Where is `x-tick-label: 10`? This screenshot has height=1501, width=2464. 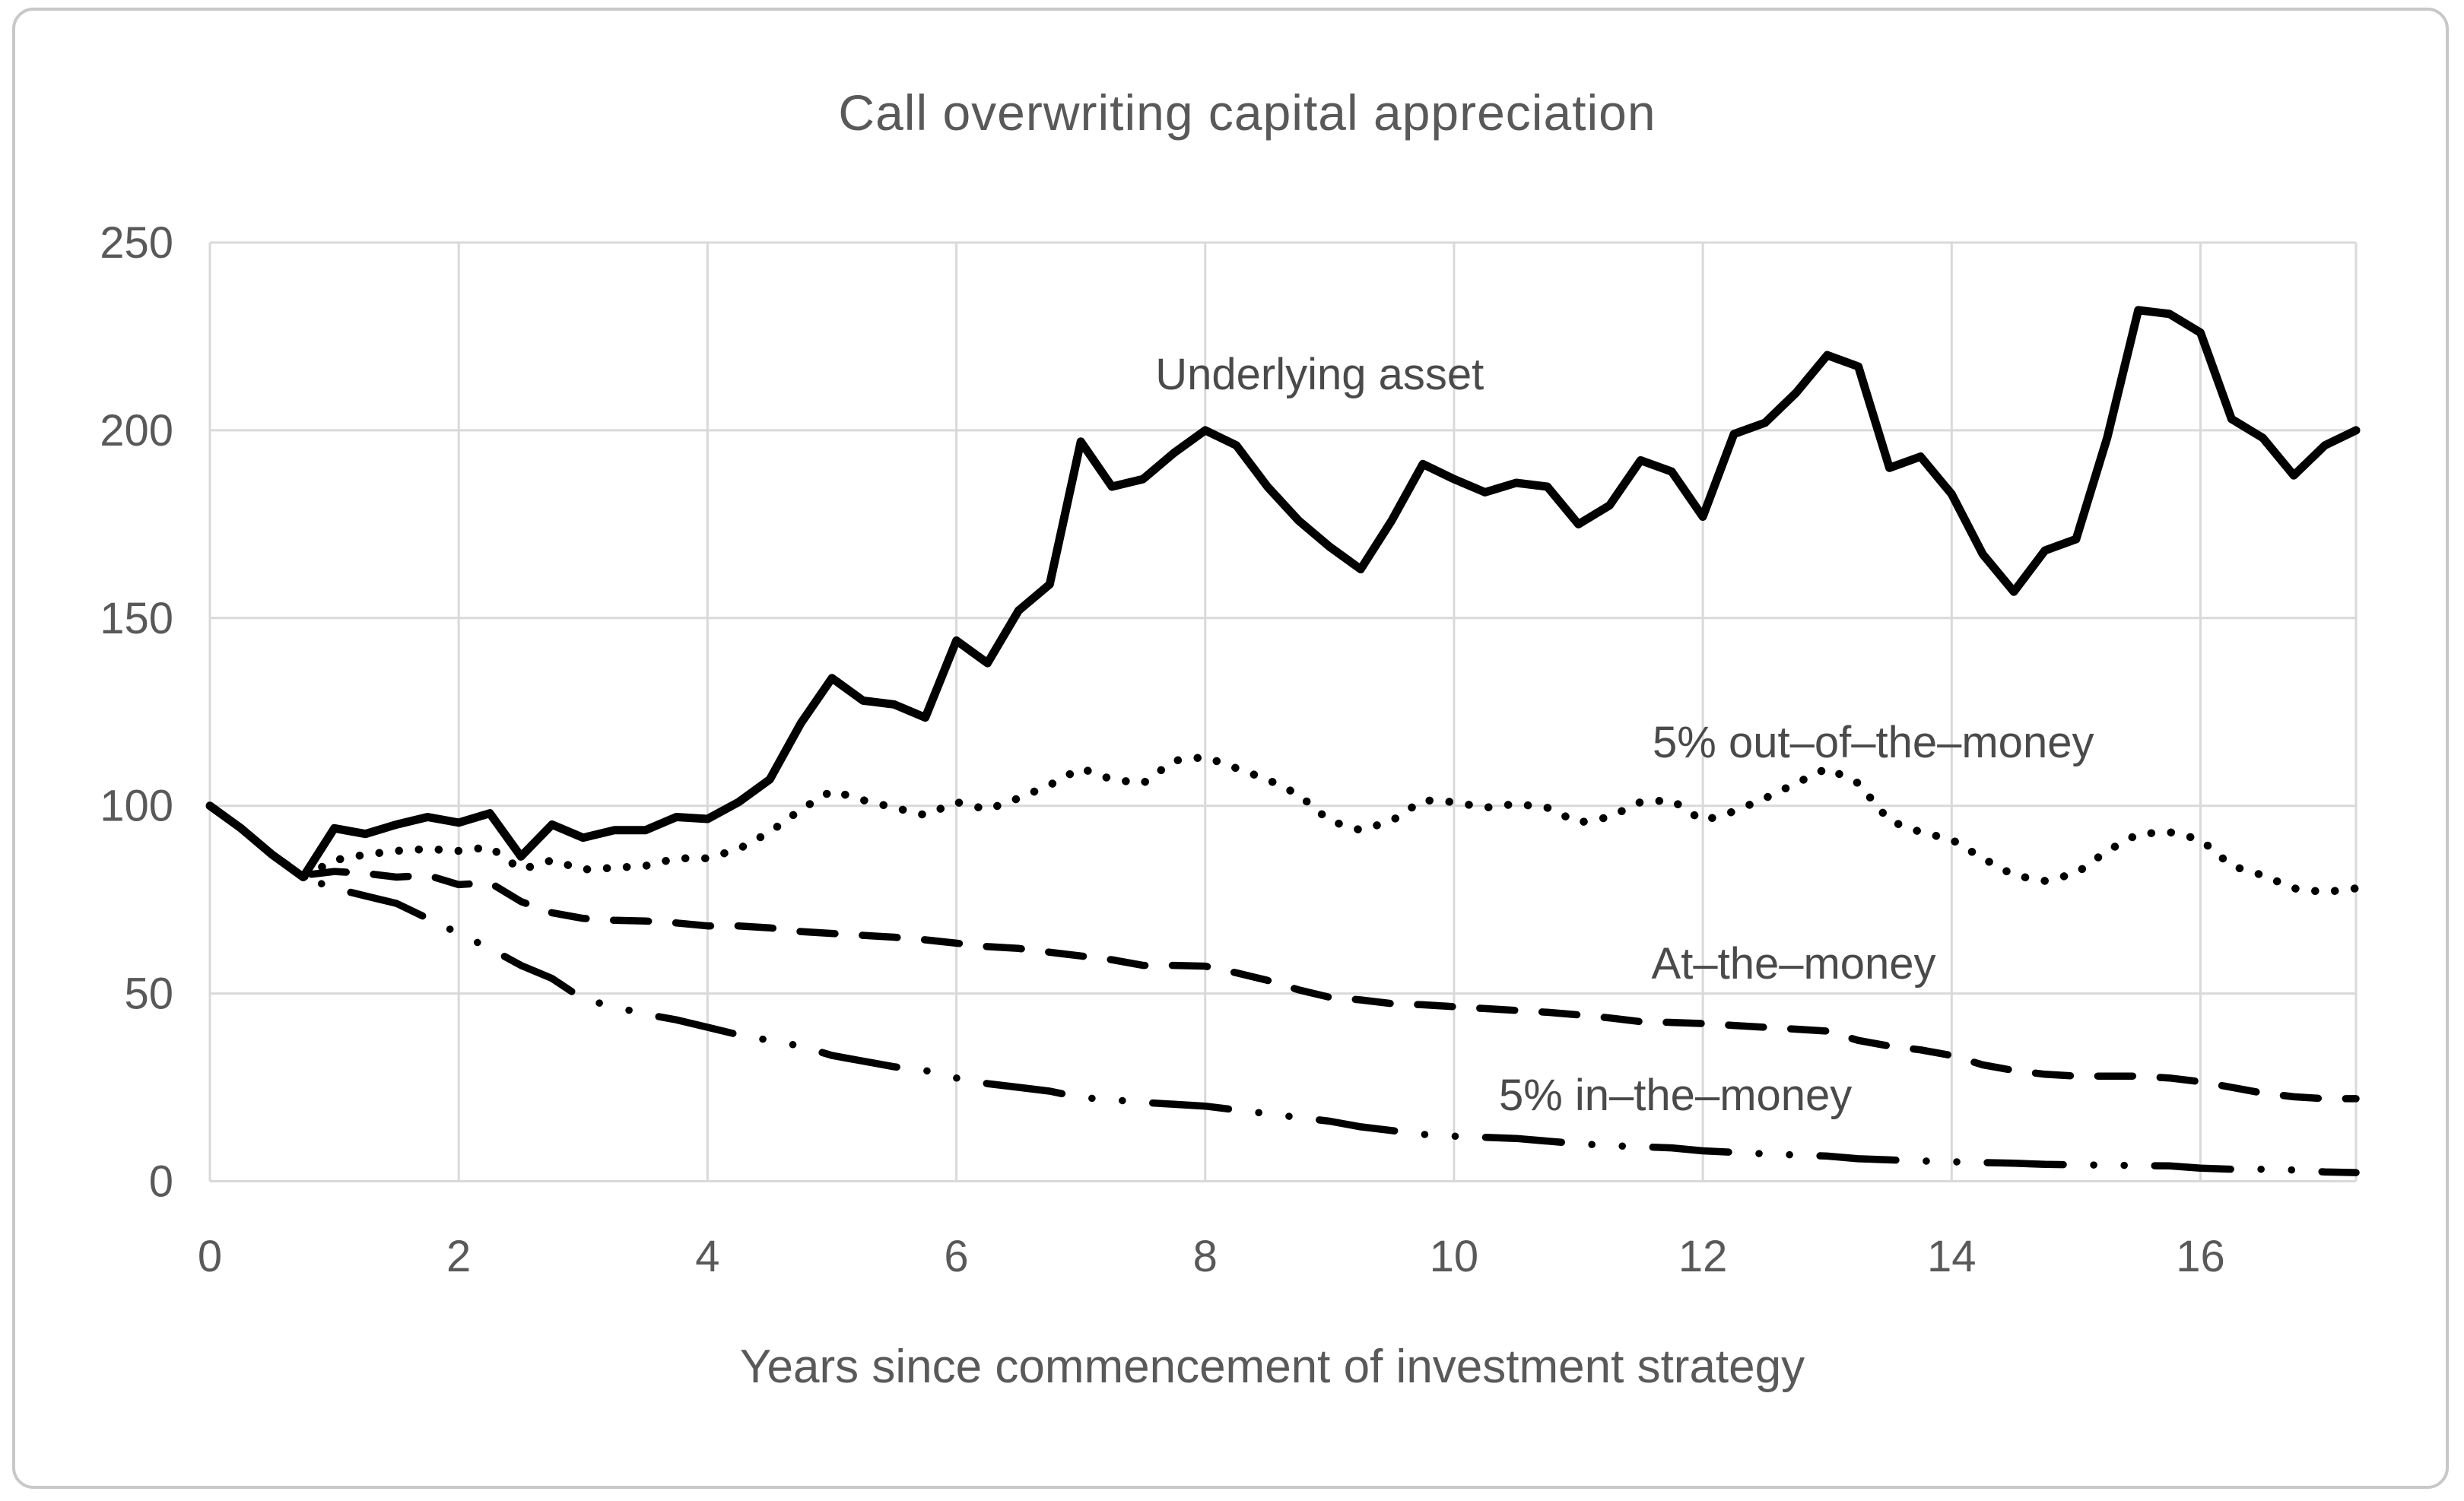 x-tick-label: 10 is located at coordinates (1454, 1256).